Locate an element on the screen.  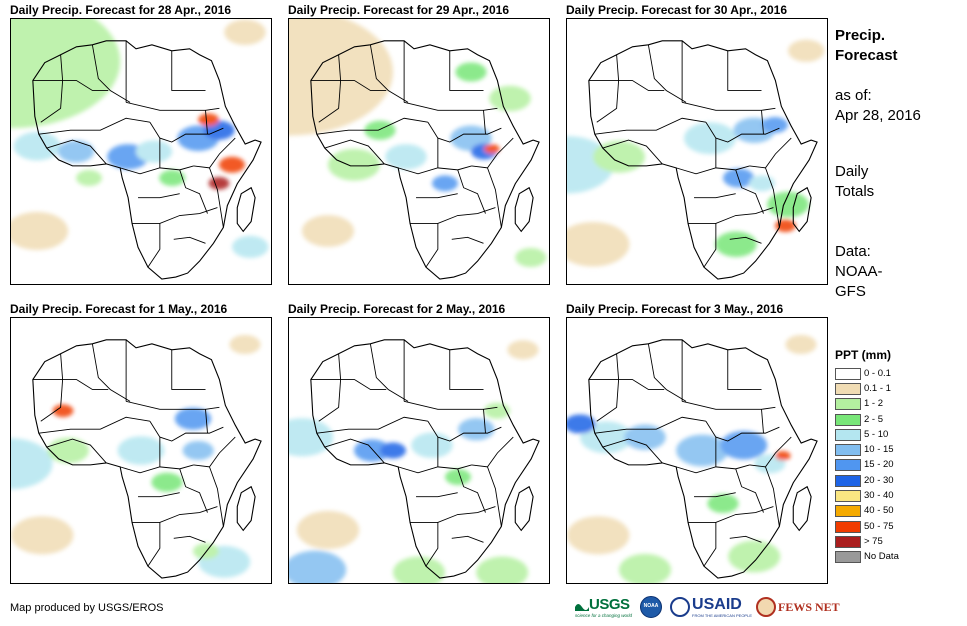
legend-item: No Data is located at coordinates (867, 557).